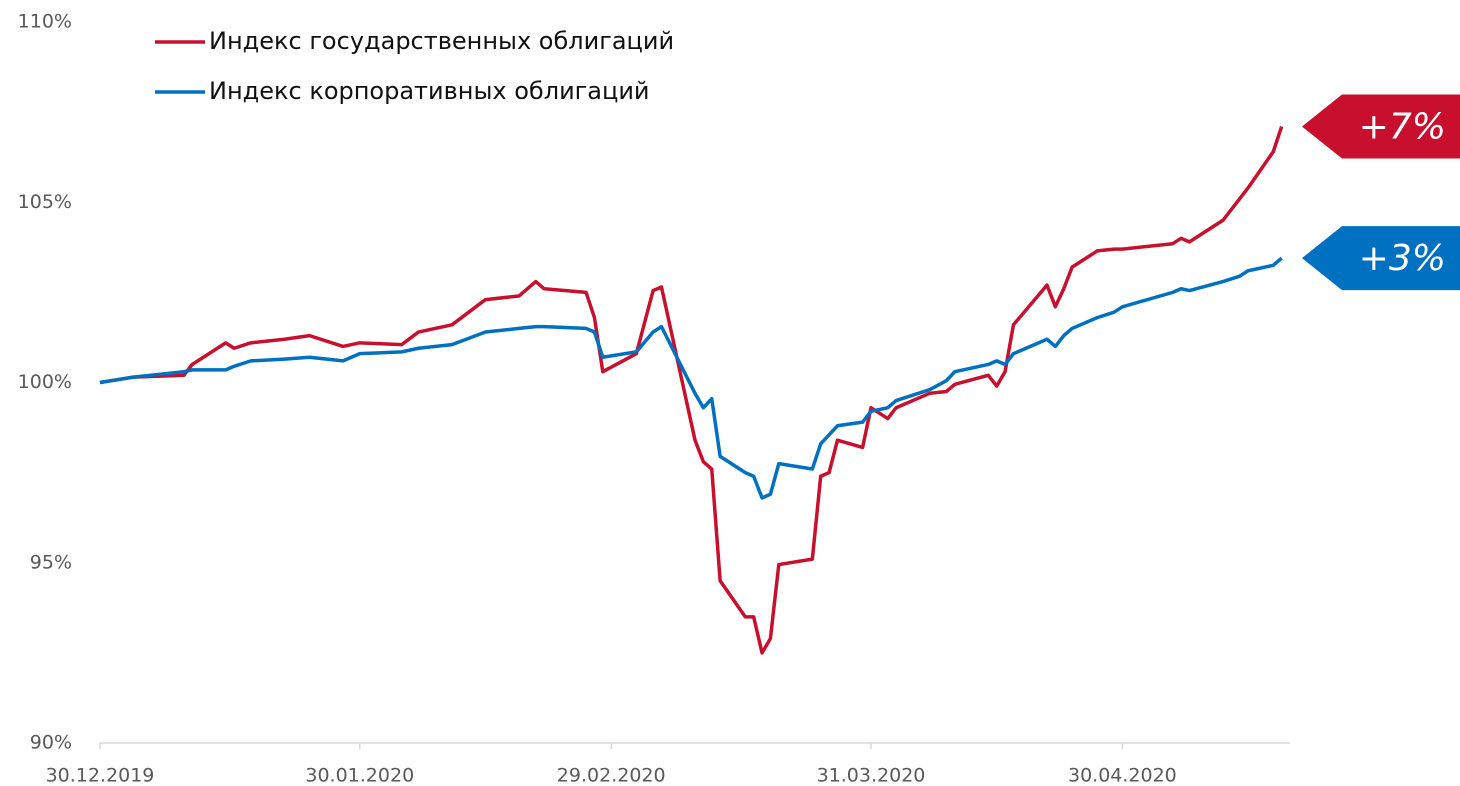  Describe the element at coordinates (359, 775) in the screenshot. I see `x-tick-label: 30.01.2020` at that location.